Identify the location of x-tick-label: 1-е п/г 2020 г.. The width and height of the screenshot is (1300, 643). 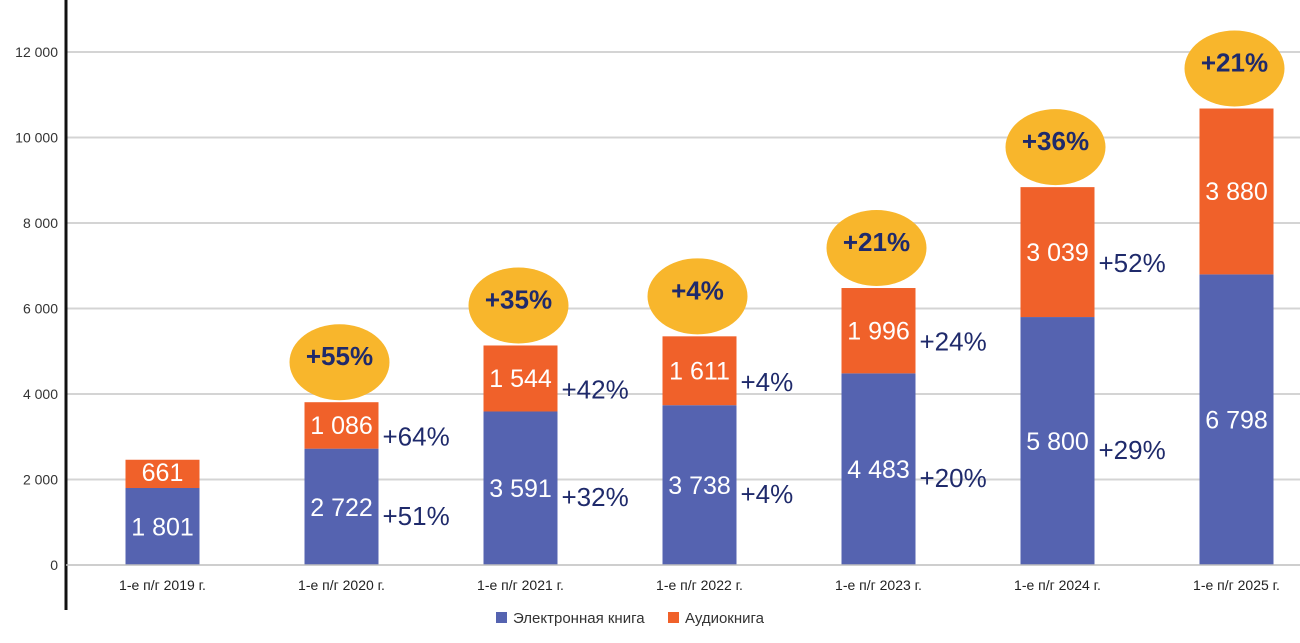
(341, 585).